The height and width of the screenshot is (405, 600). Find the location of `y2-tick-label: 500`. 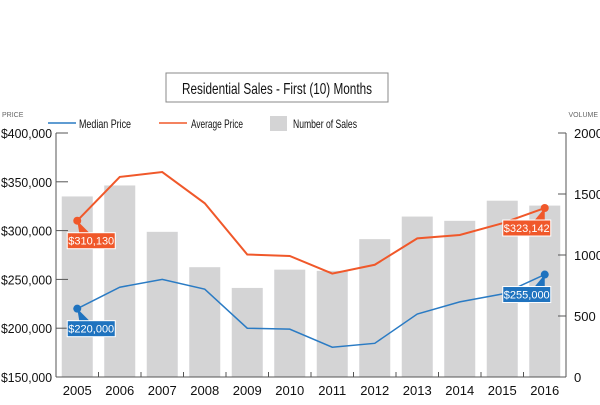

y2-tick-label: 500 is located at coordinates (585, 316).